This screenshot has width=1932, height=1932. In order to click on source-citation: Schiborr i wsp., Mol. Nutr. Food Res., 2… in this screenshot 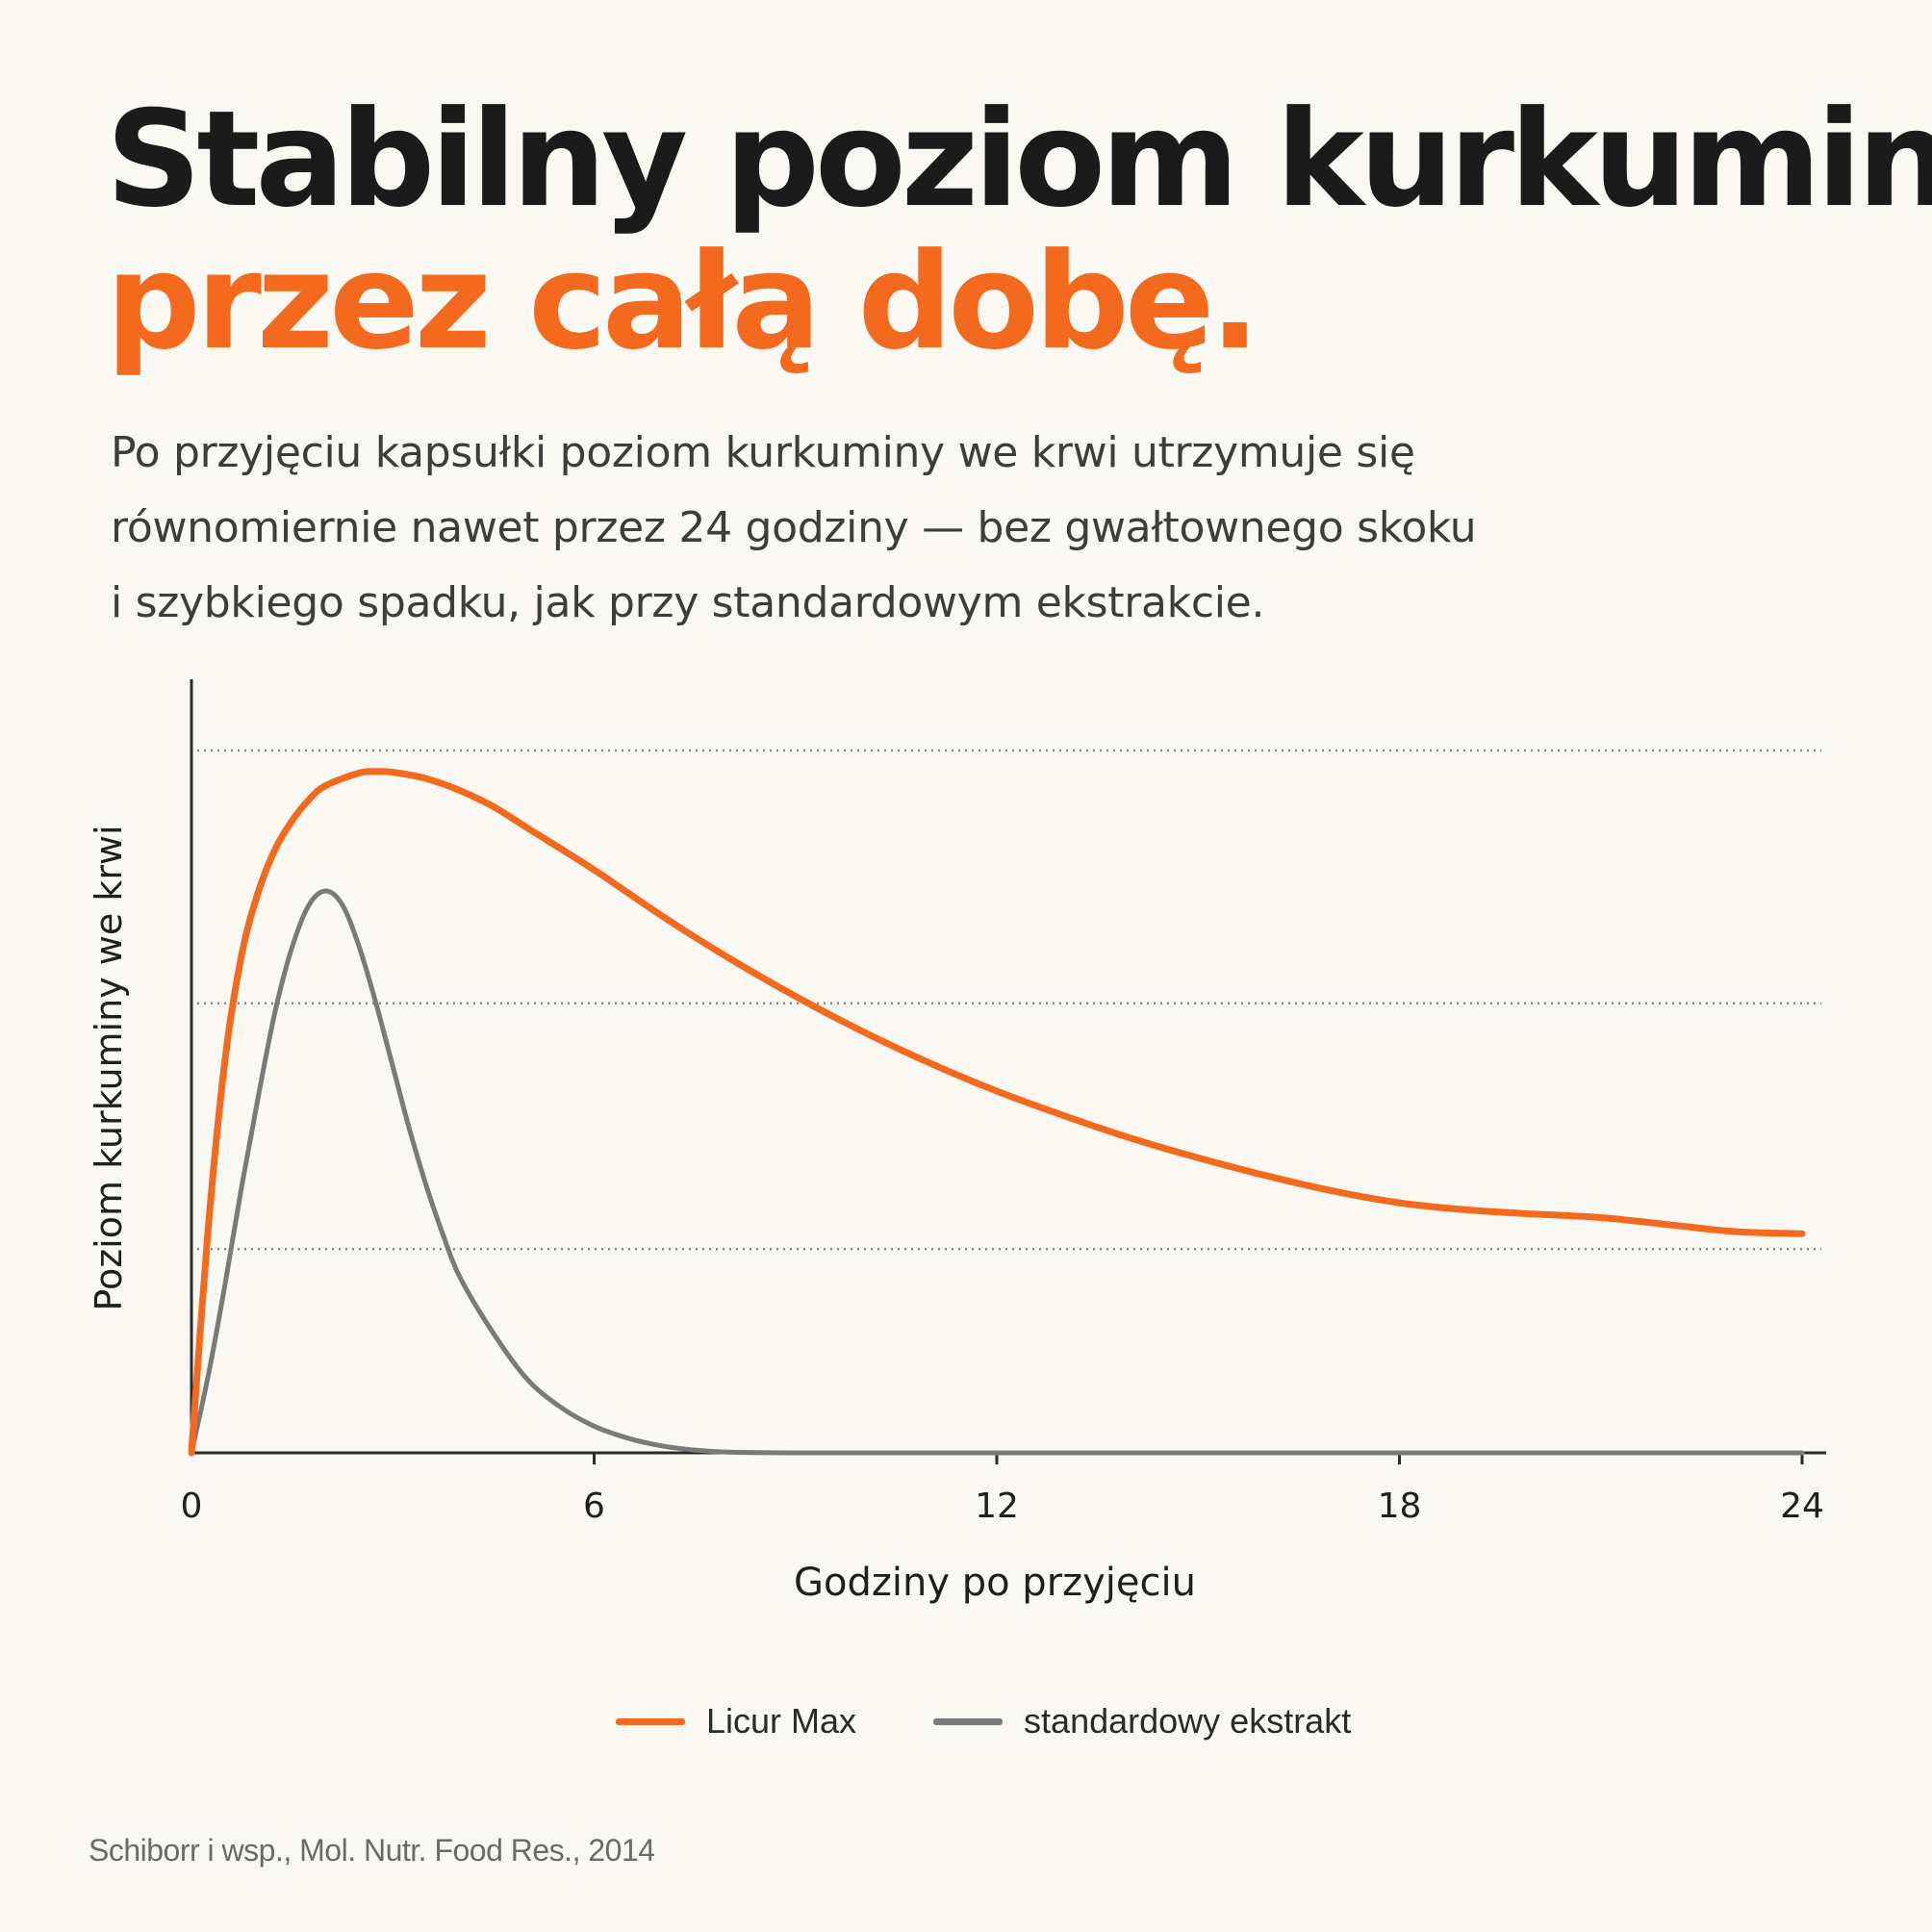, I will do `click(372, 1850)`.